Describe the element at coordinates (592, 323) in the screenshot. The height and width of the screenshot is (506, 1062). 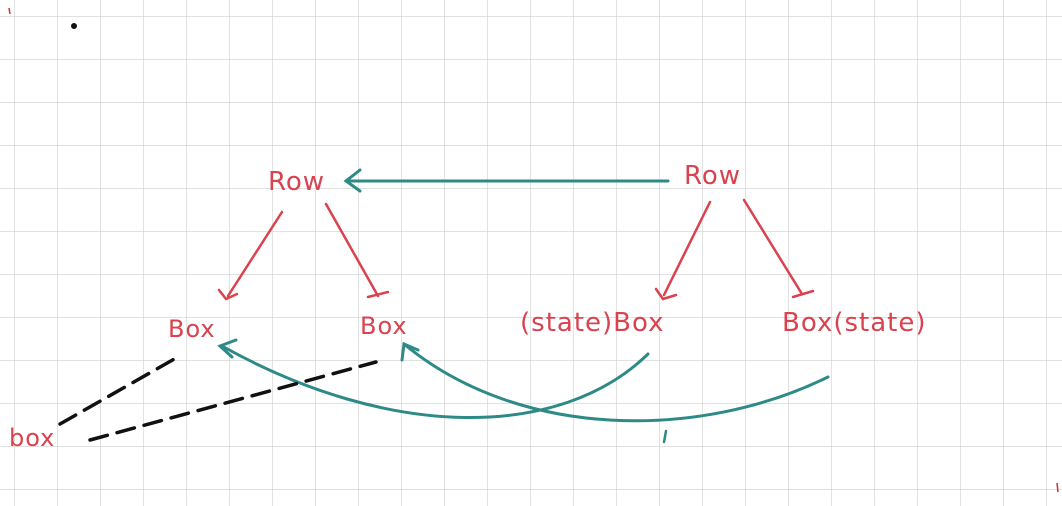
I see `right-box-1-label: (state)Box` at that location.